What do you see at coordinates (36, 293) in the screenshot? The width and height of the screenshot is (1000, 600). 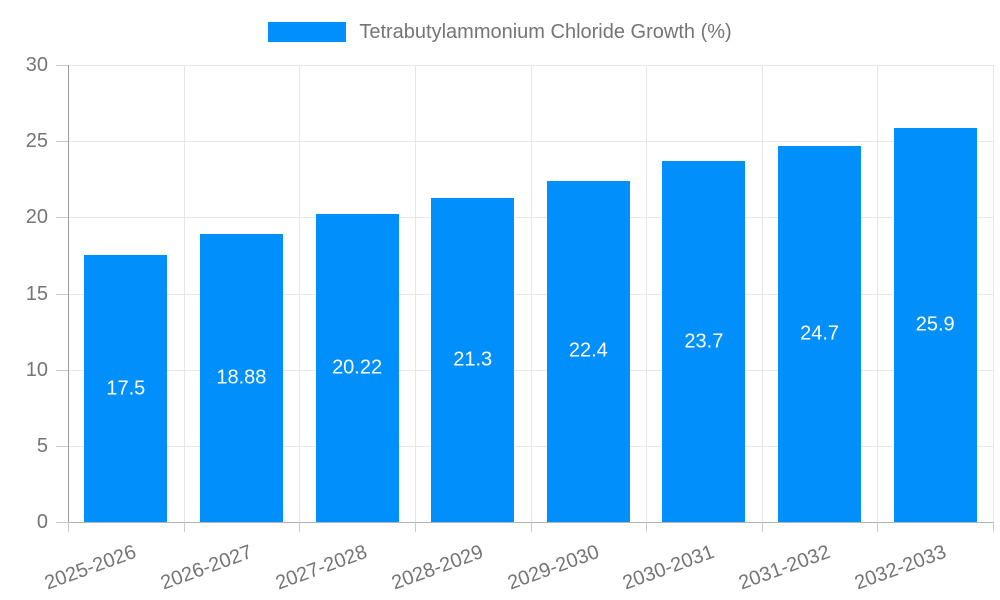 I see `y-tick-label: 15` at bounding box center [36, 293].